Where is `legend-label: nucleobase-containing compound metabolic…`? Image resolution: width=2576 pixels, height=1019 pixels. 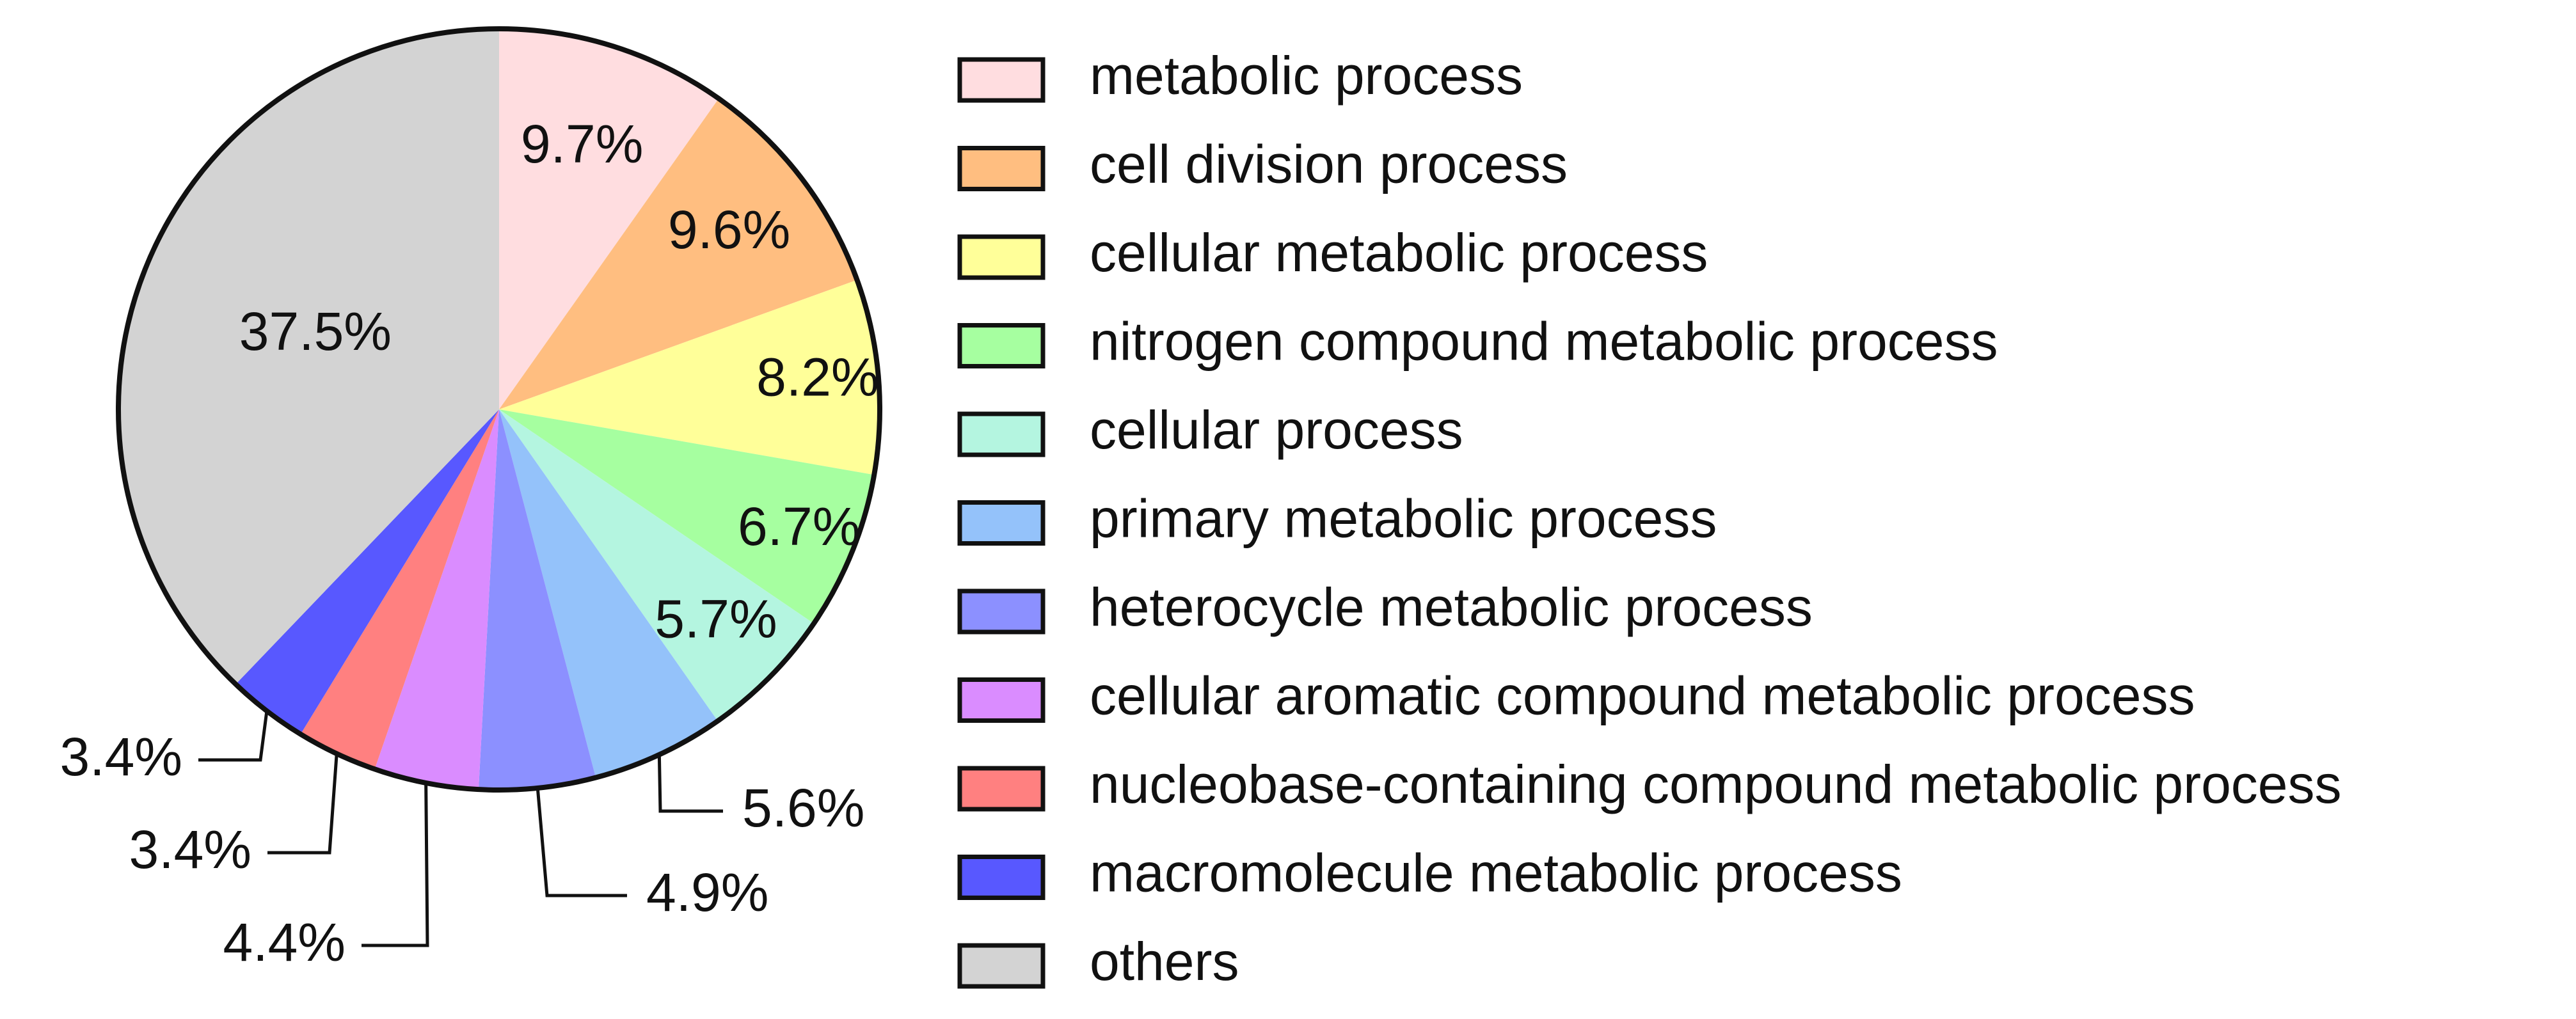 legend-label: nucleobase-containing compound metabolic… is located at coordinates (1716, 784).